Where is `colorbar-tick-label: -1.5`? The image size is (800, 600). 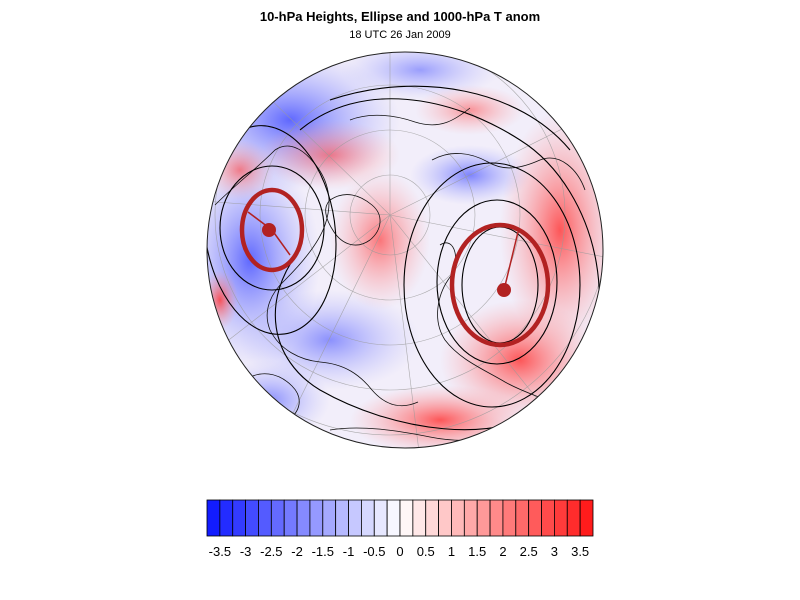
colorbar-tick-label: -1.5 is located at coordinates (323, 551).